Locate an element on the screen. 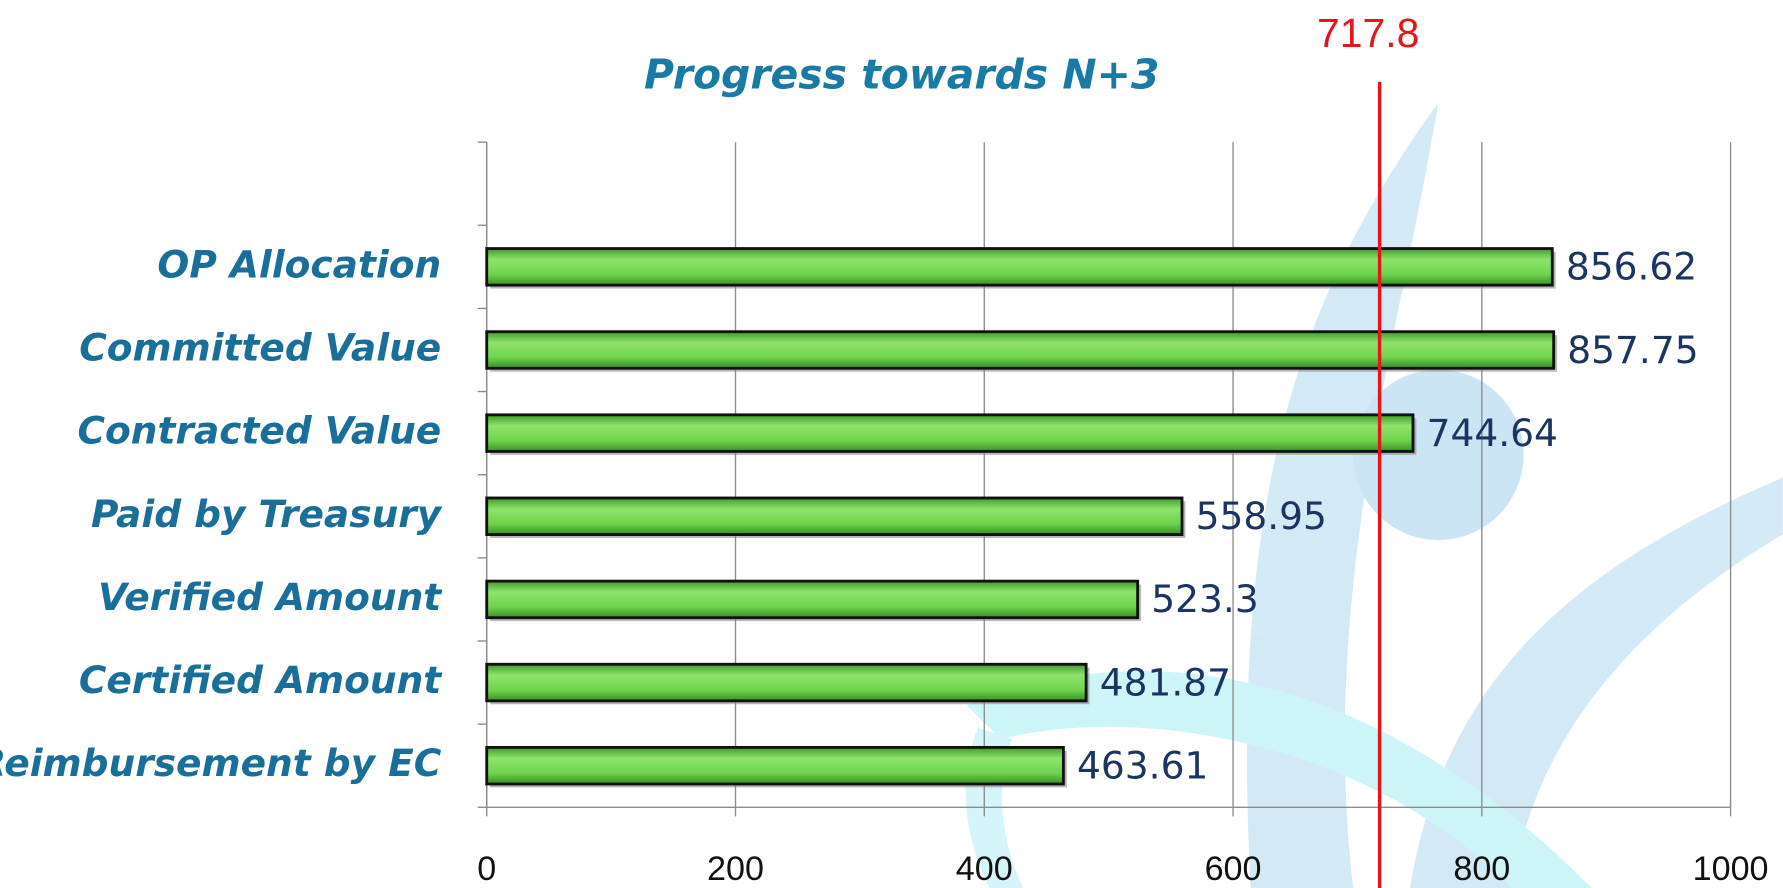 The height and width of the screenshot is (888, 1783). y-tick-label: Verified Amount is located at coordinates (270, 597).